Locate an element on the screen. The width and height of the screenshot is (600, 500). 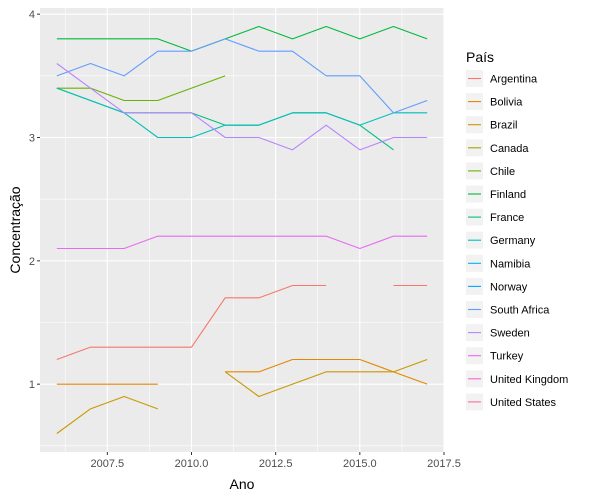
y-tick-label: 2 is located at coordinates (32, 262).